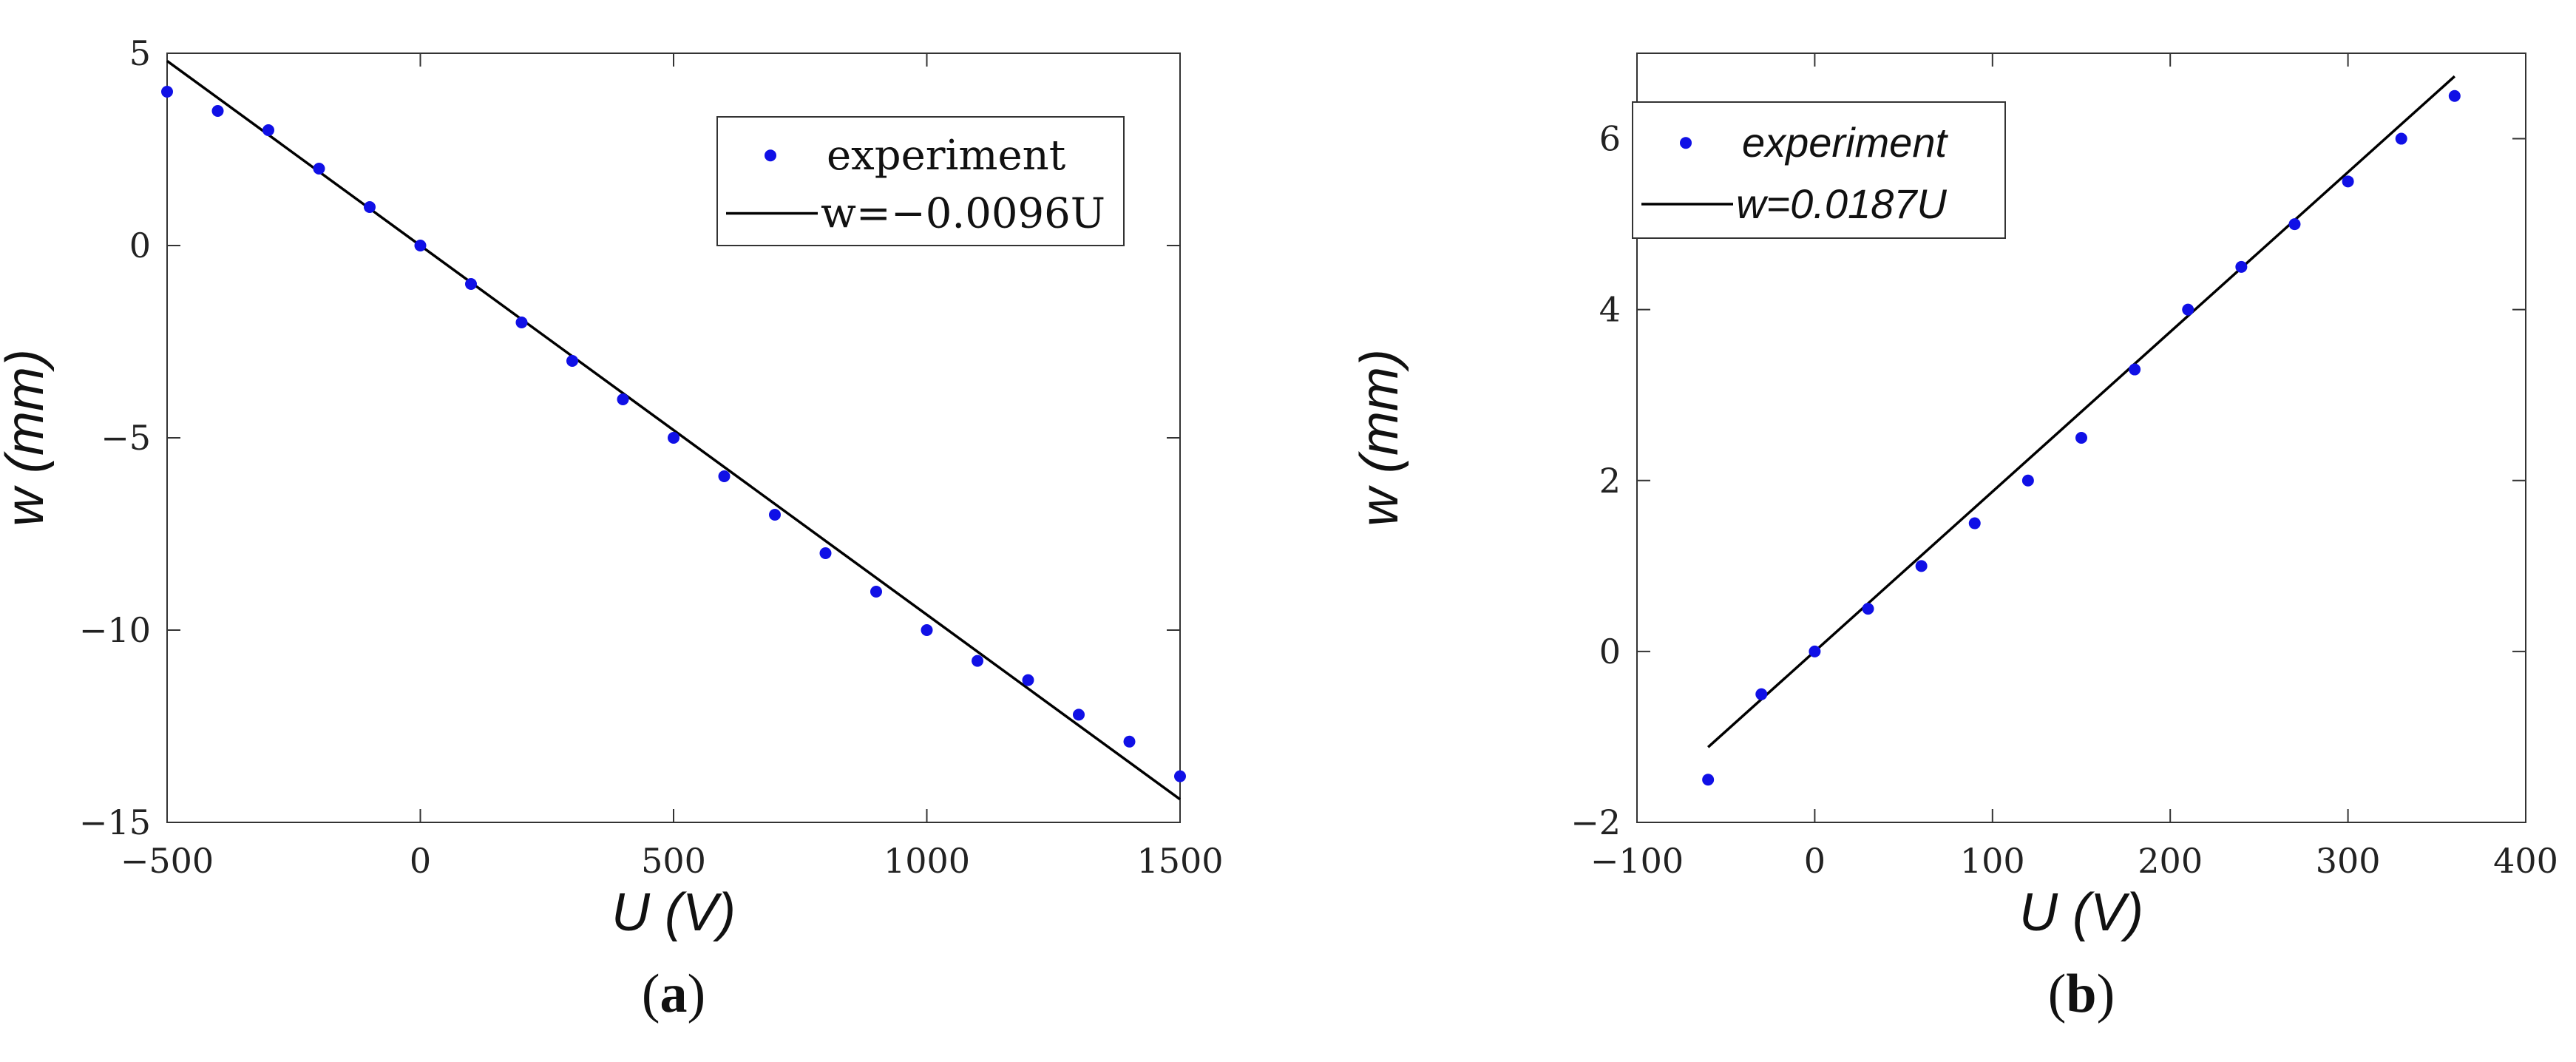 This screenshot has height=1062, width=2576. What do you see at coordinates (1841, 203) in the screenshot?
I see `legend-label-line: w=0.0187U` at bounding box center [1841, 203].